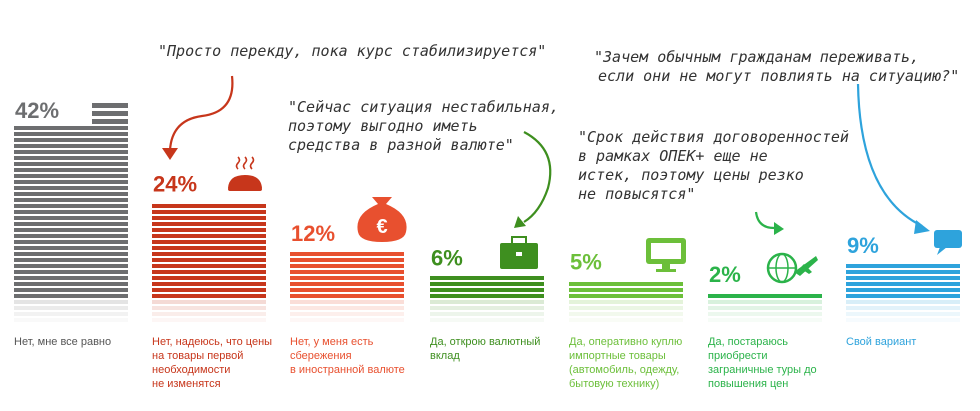  I want to click on euro-glyph: €, so click(381, 227).